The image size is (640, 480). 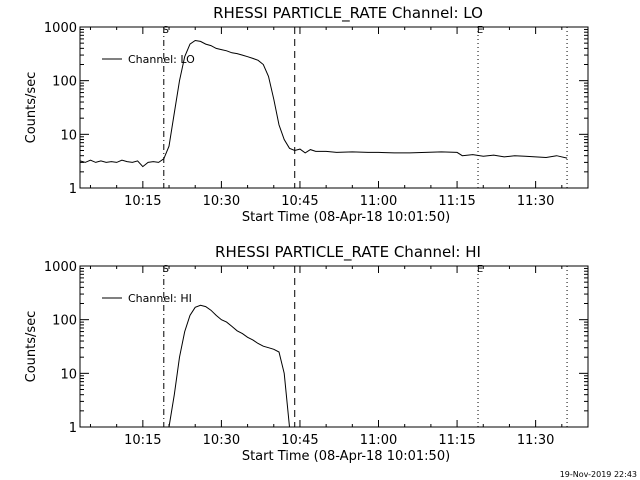 I want to click on lo-y-axis-label: Counts/sec, so click(x=31, y=108).